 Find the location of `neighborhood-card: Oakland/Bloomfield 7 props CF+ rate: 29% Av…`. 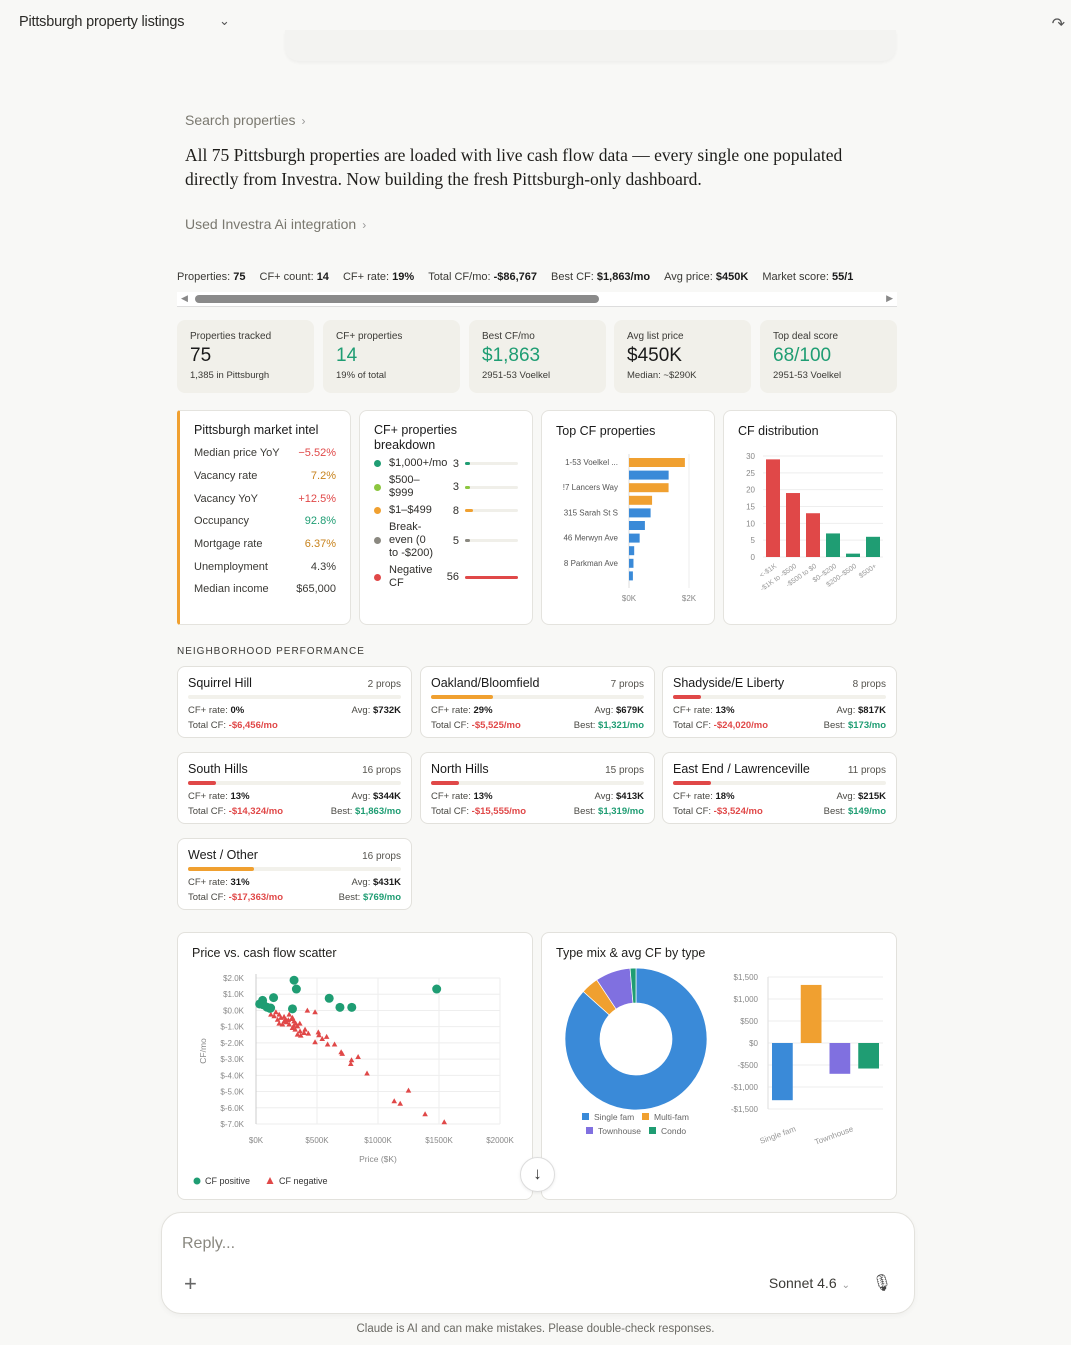

neighborhood-card: Oakland/Bloomfield 7 props CF+ rate: 29% Av… is located at coordinates (537, 702).